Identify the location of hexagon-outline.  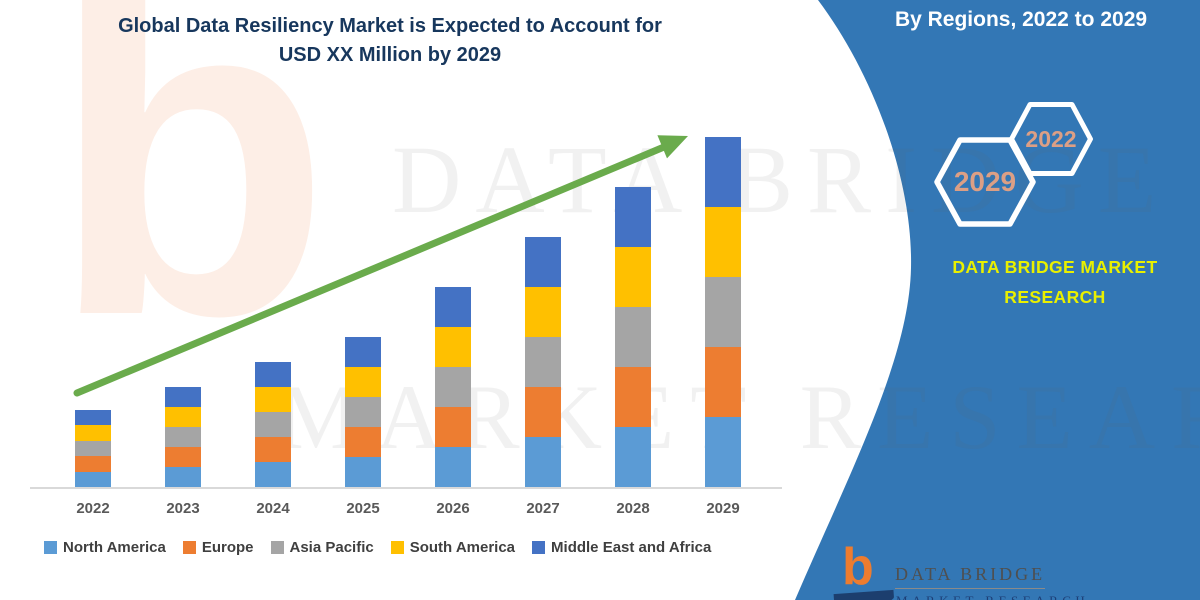
(1051, 139).